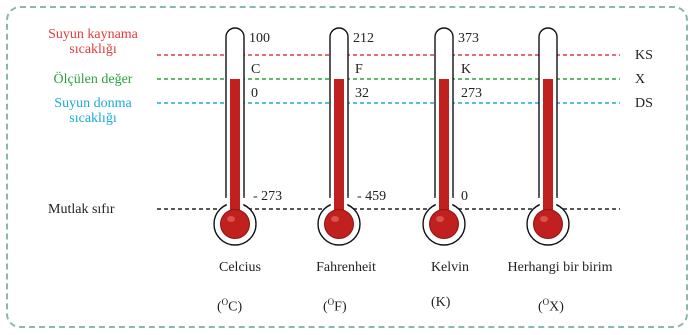 The height and width of the screenshot is (335, 696). Describe the element at coordinates (93, 34) in the screenshot. I see `boiling-label-line1: Suyun kaynama` at that location.